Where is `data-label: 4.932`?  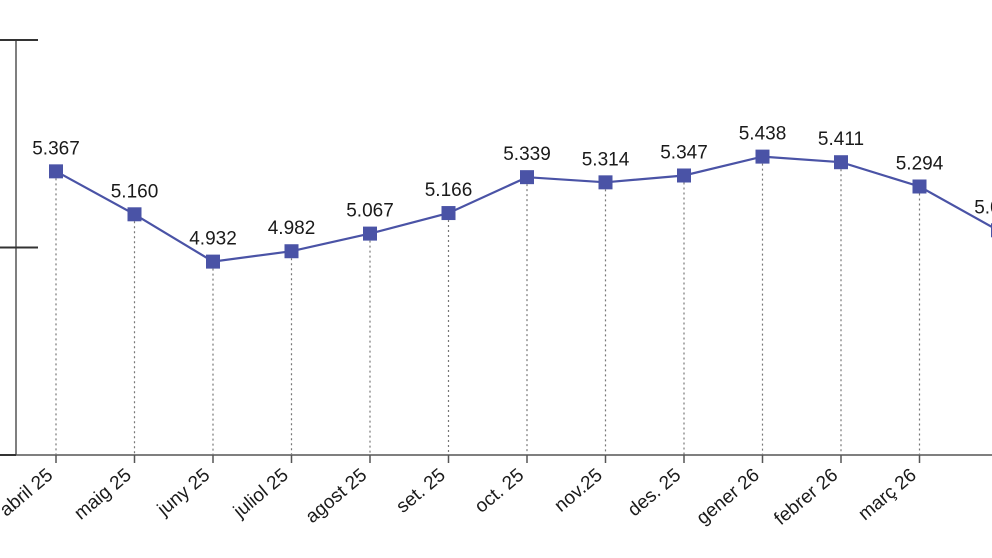 data-label: 4.932 is located at coordinates (213, 239).